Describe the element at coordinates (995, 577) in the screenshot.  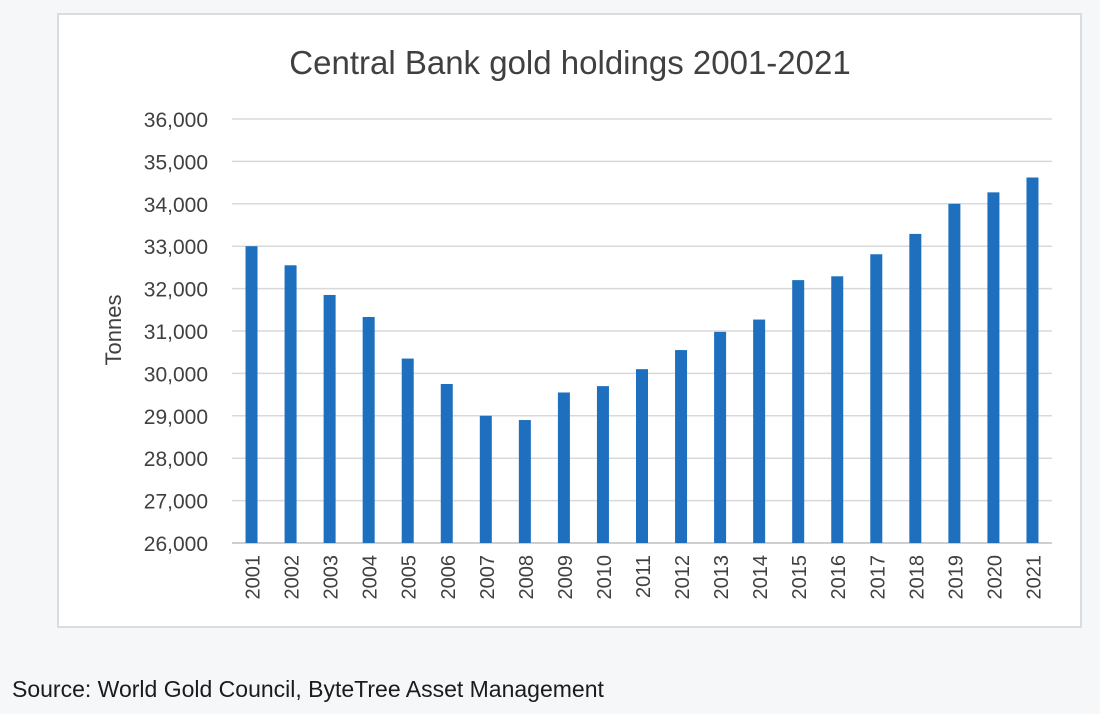
I see `x-tick-label: 2020` at that location.